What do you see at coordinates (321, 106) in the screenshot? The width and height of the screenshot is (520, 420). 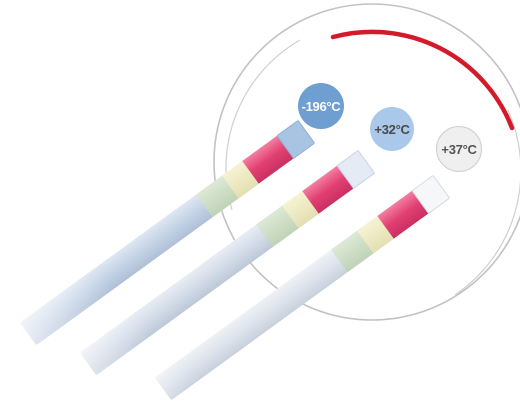 I see `temperature-badge-cold: -196°C` at bounding box center [321, 106].